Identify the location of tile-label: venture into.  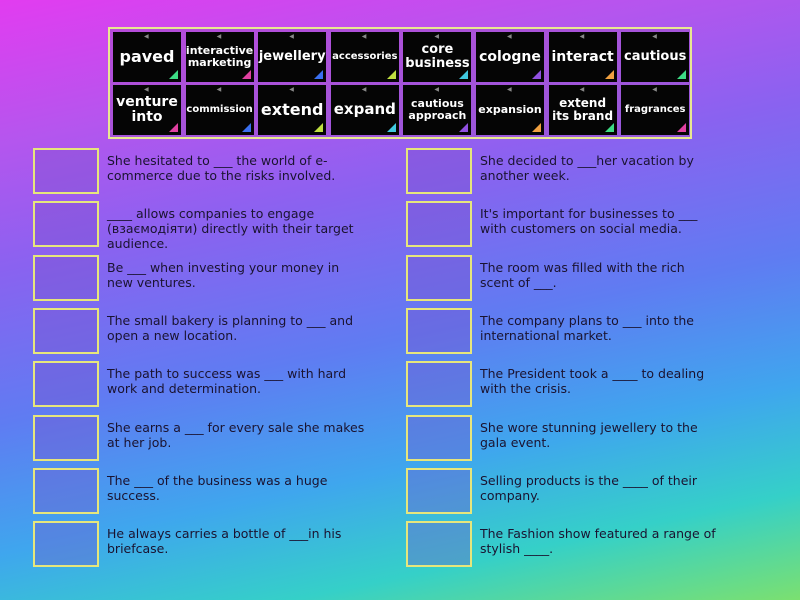
(147, 109).